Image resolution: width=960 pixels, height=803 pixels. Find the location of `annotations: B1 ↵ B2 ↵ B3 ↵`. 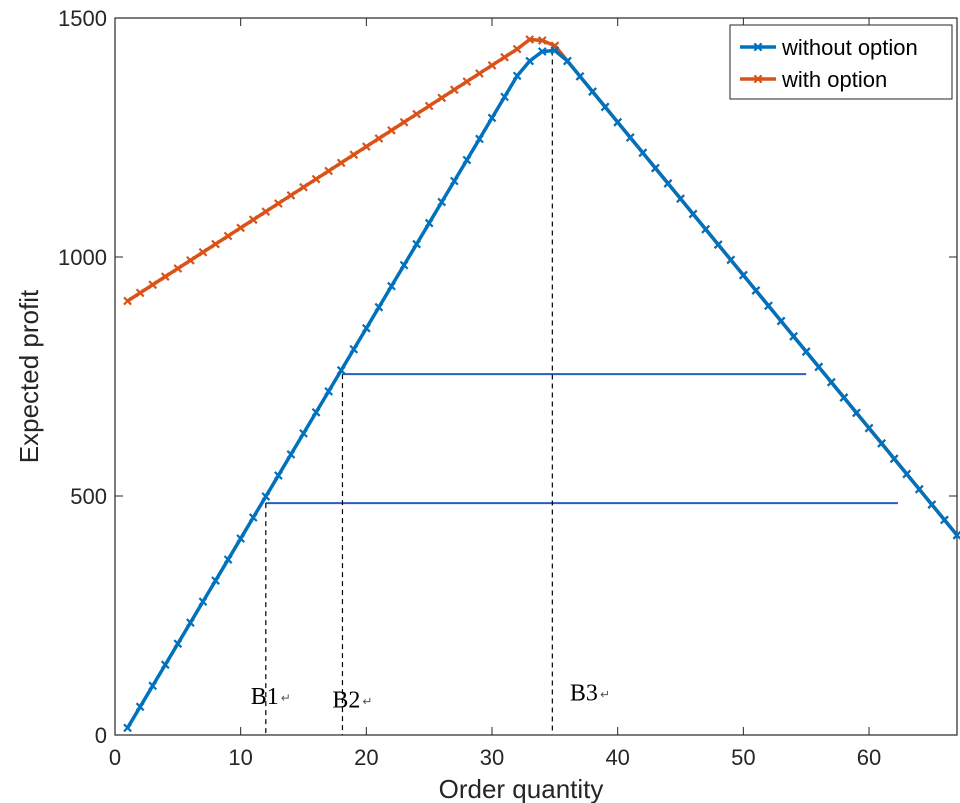

annotations: B1 ↵ B2 ↵ B3 ↵ is located at coordinates (430, 697).